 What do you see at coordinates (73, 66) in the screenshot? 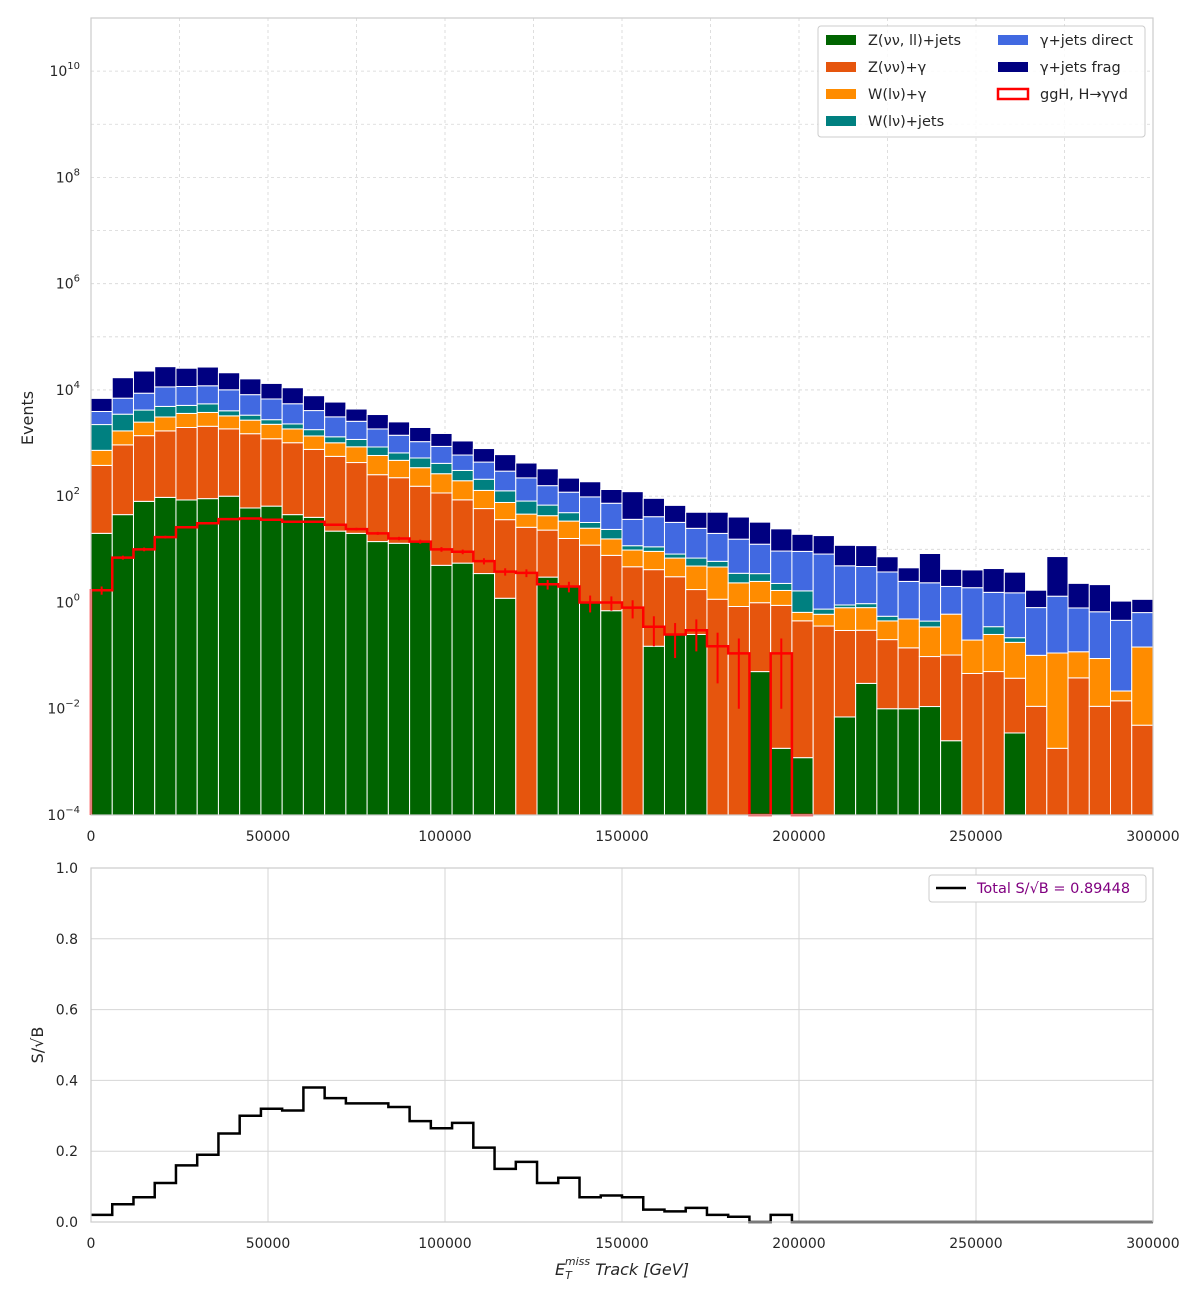
I see `tick-exponent: 10` at bounding box center [73, 66].